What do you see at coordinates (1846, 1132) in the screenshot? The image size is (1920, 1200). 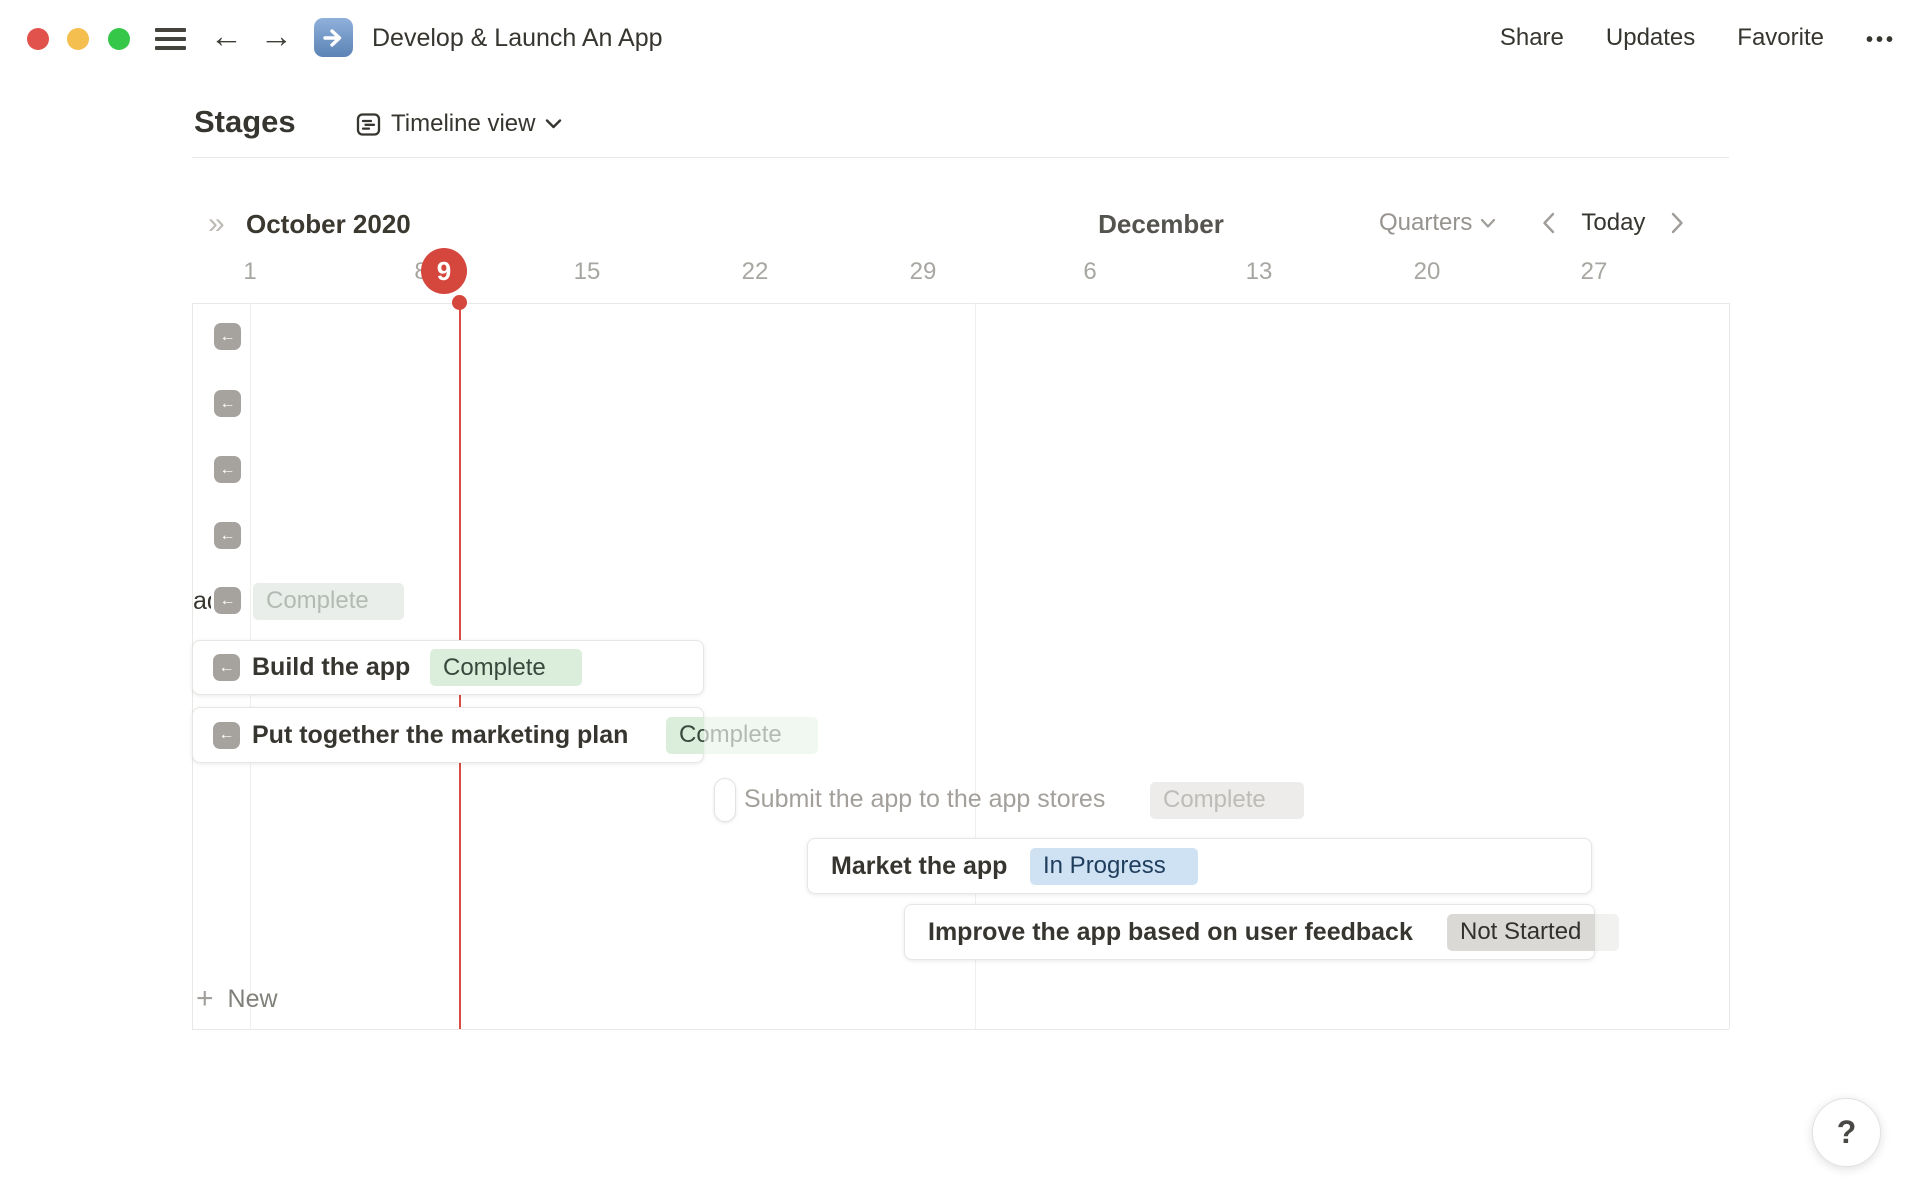 I see `help-button: ?` at bounding box center [1846, 1132].